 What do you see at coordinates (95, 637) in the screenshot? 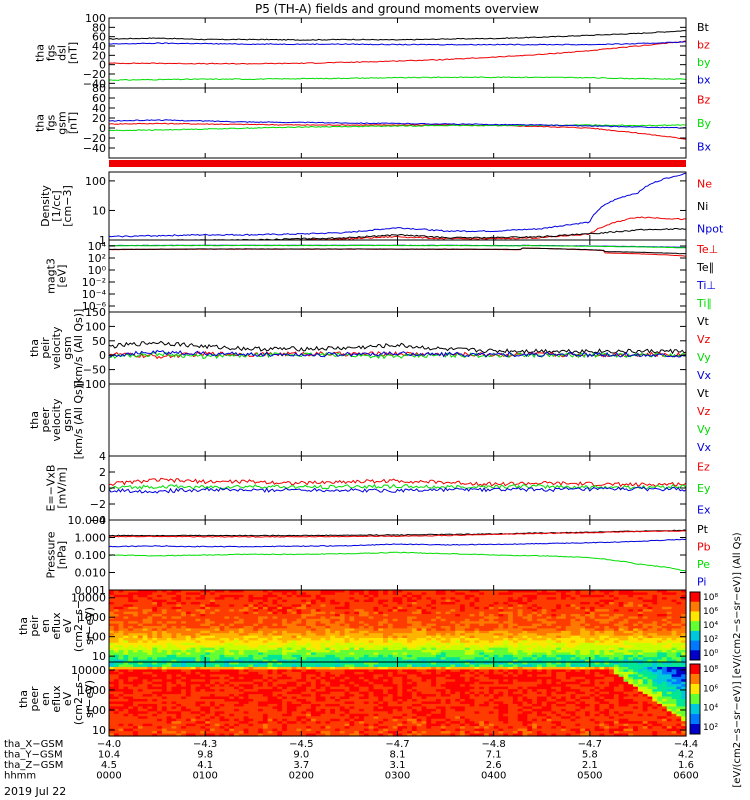
I see `y-tick-label: 100` at bounding box center [95, 637].